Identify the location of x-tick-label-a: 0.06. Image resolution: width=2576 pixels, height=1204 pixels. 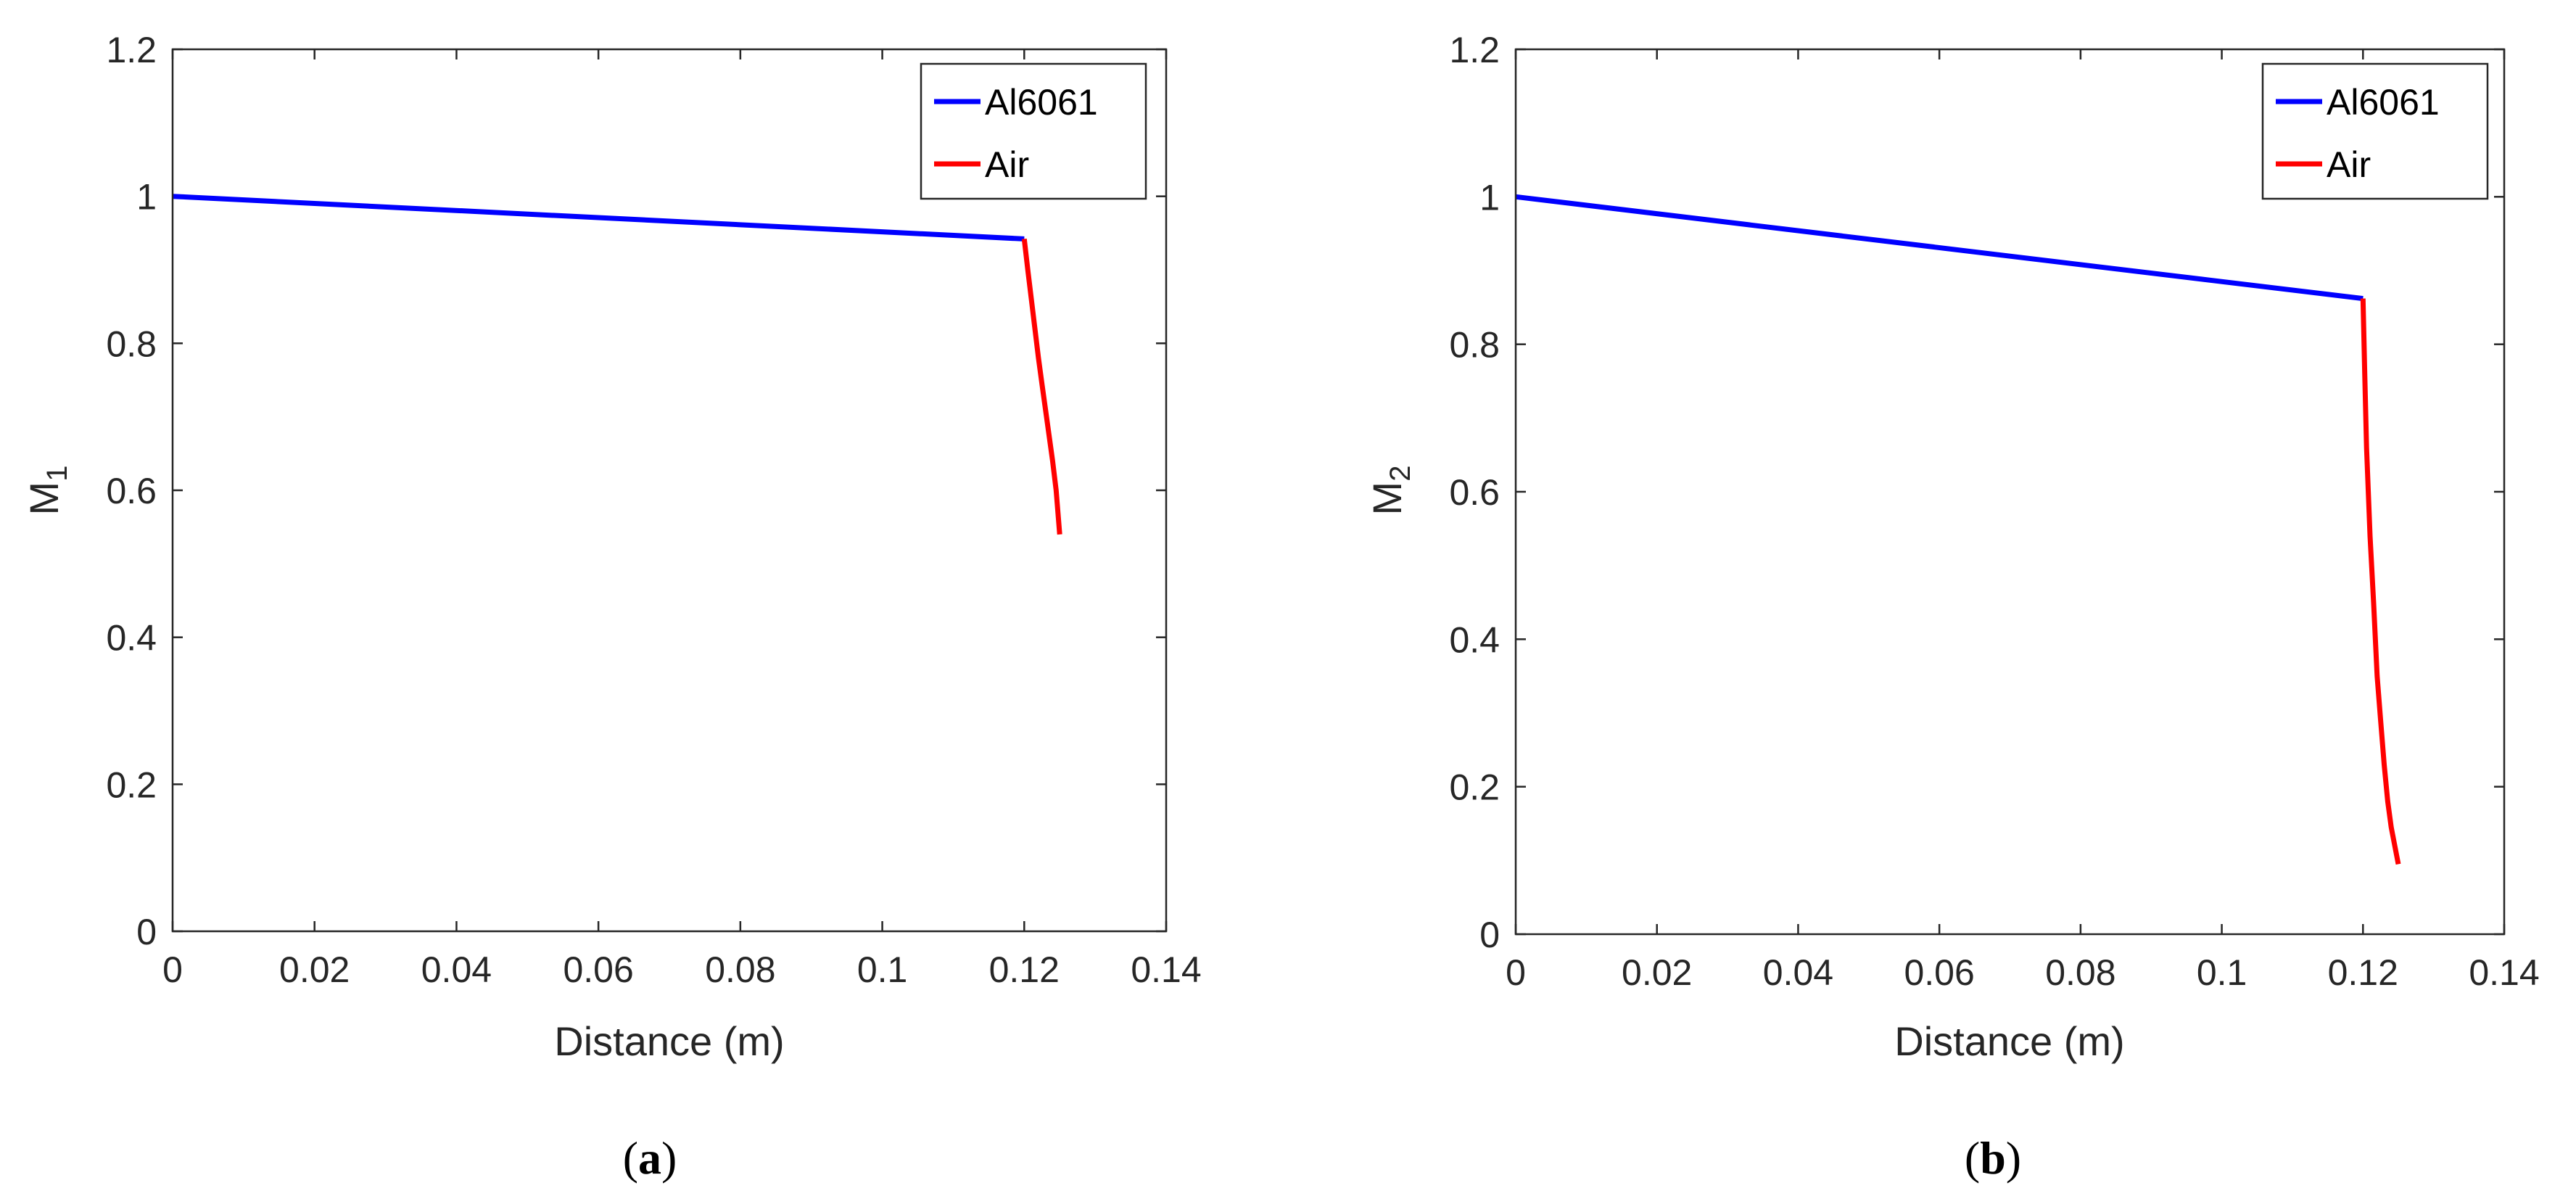
(598, 969).